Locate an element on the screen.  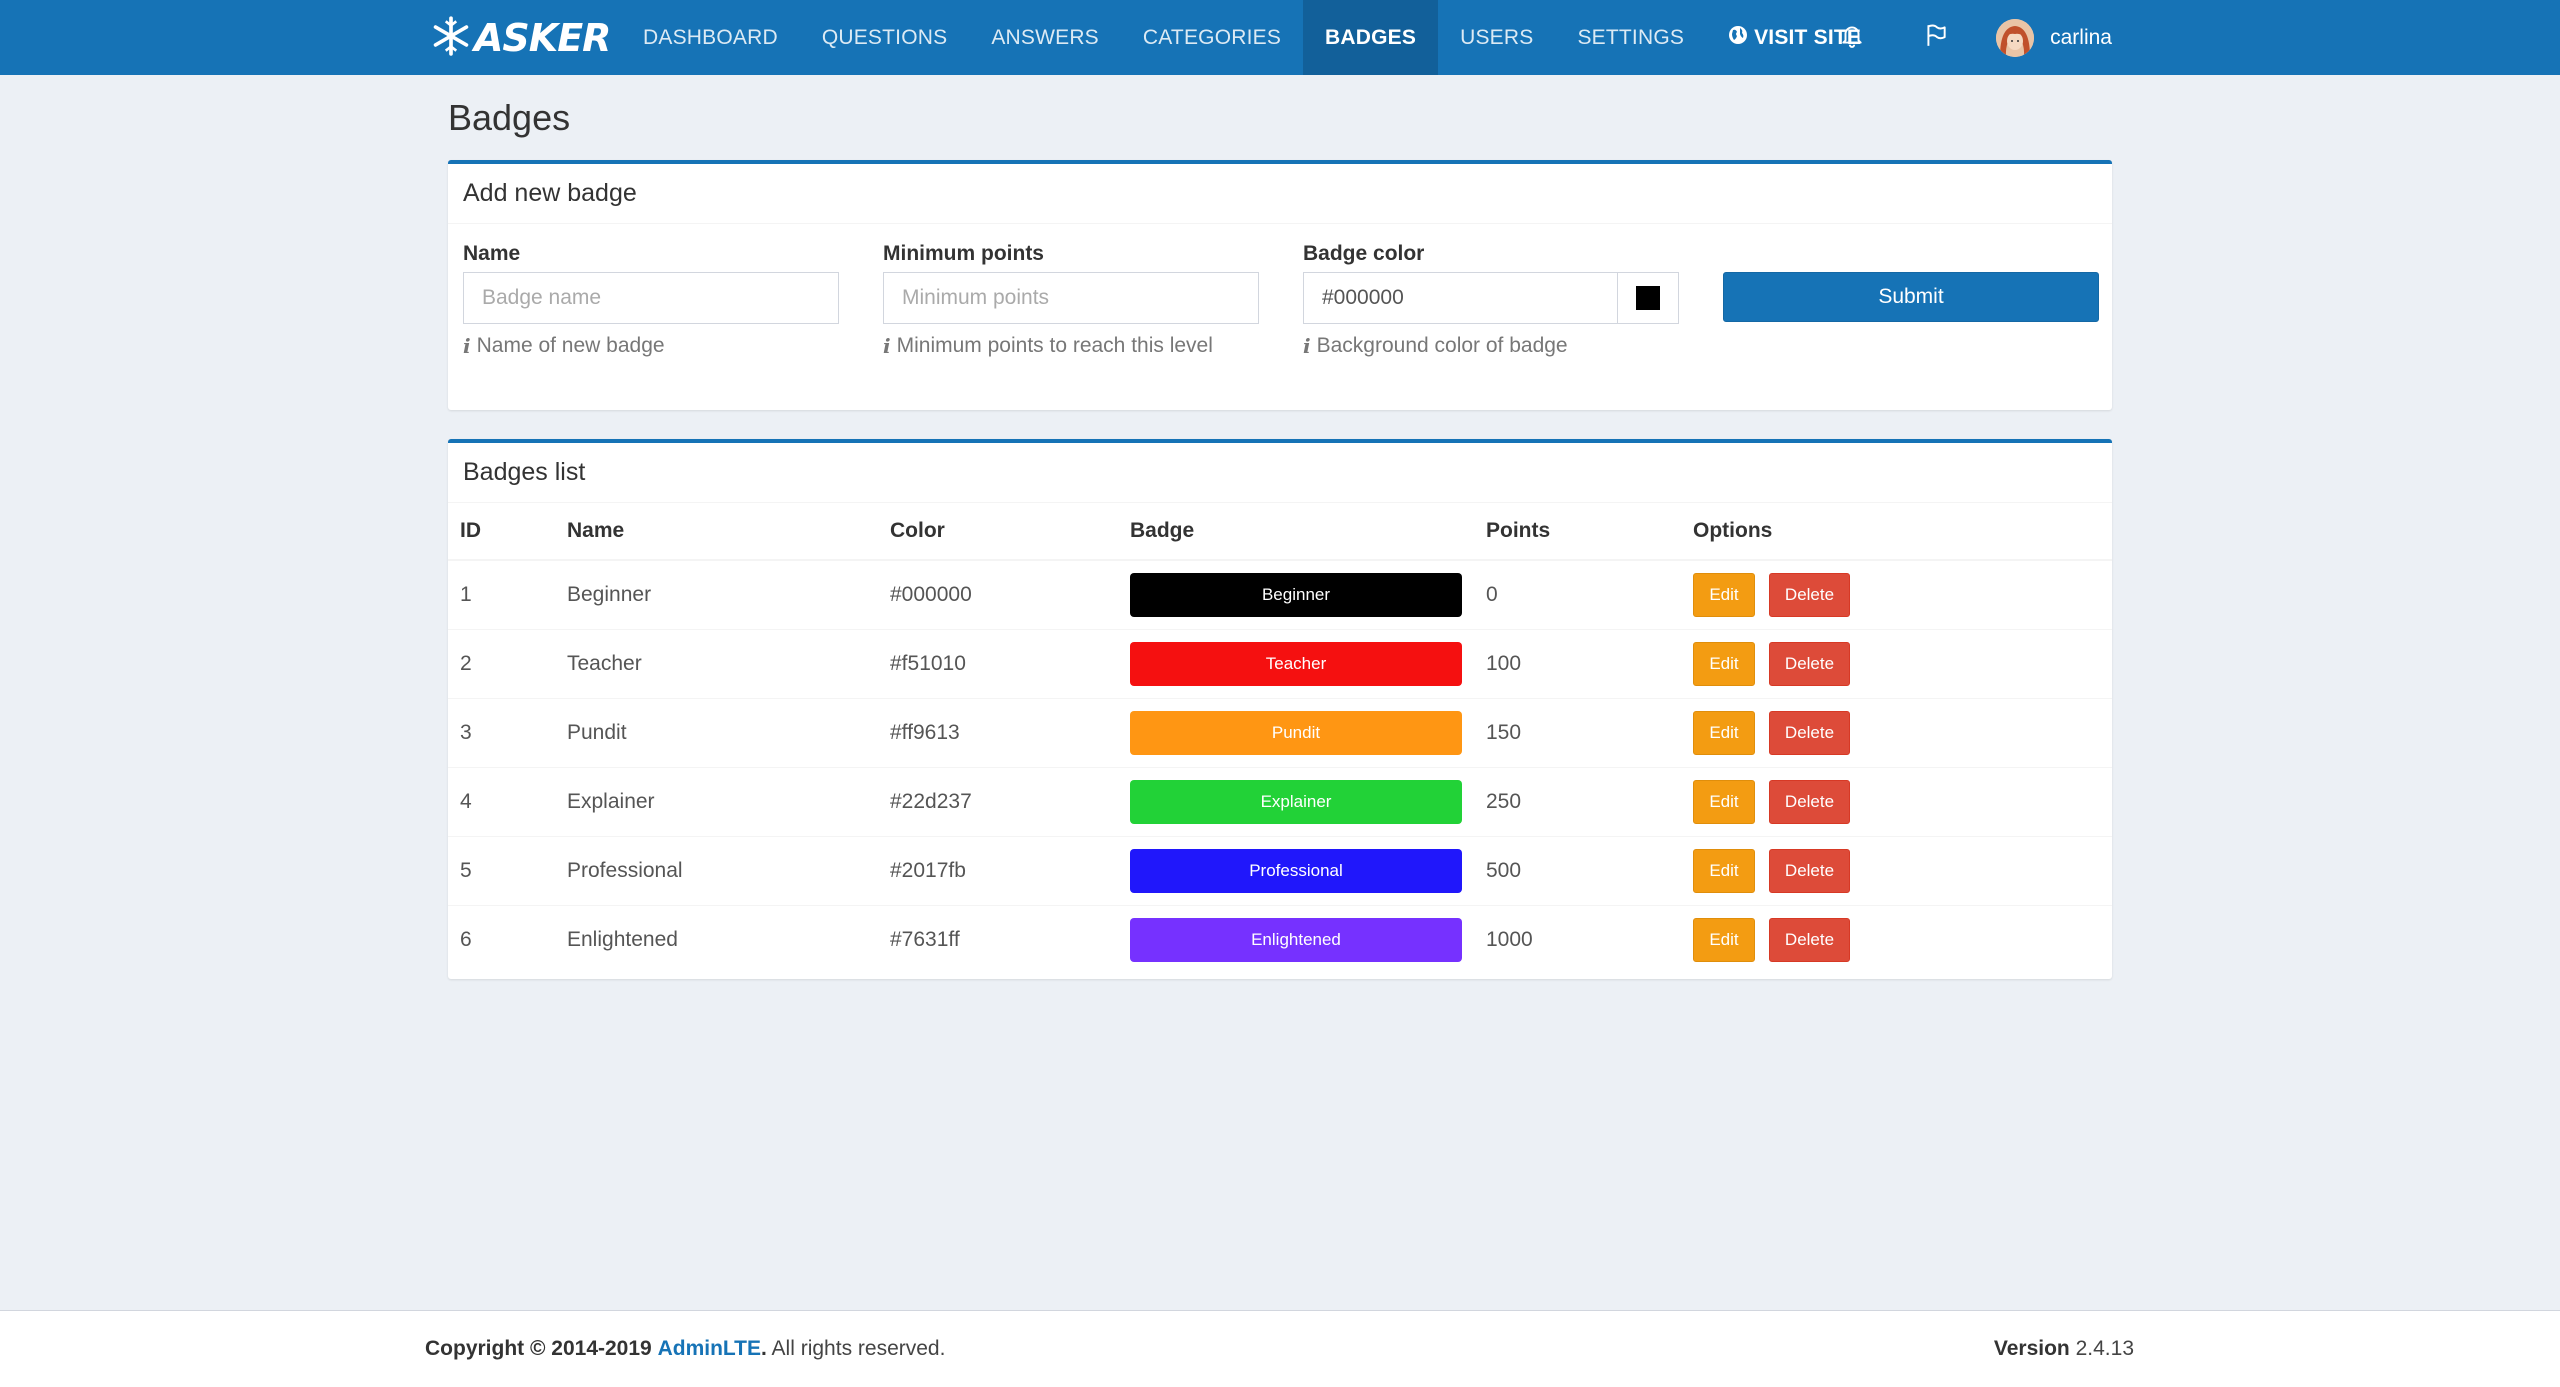
col-id: ID is located at coordinates (501, 532).